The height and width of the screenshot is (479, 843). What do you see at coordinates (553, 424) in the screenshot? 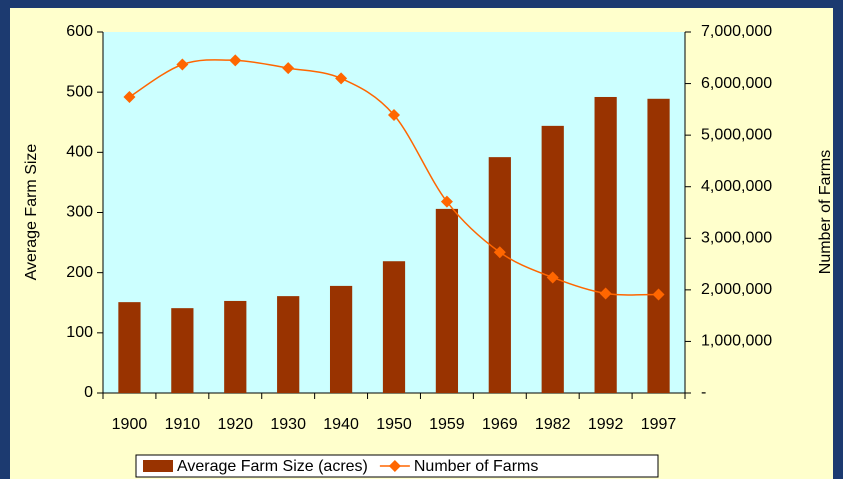
I see `x-tick-label: 1982` at bounding box center [553, 424].